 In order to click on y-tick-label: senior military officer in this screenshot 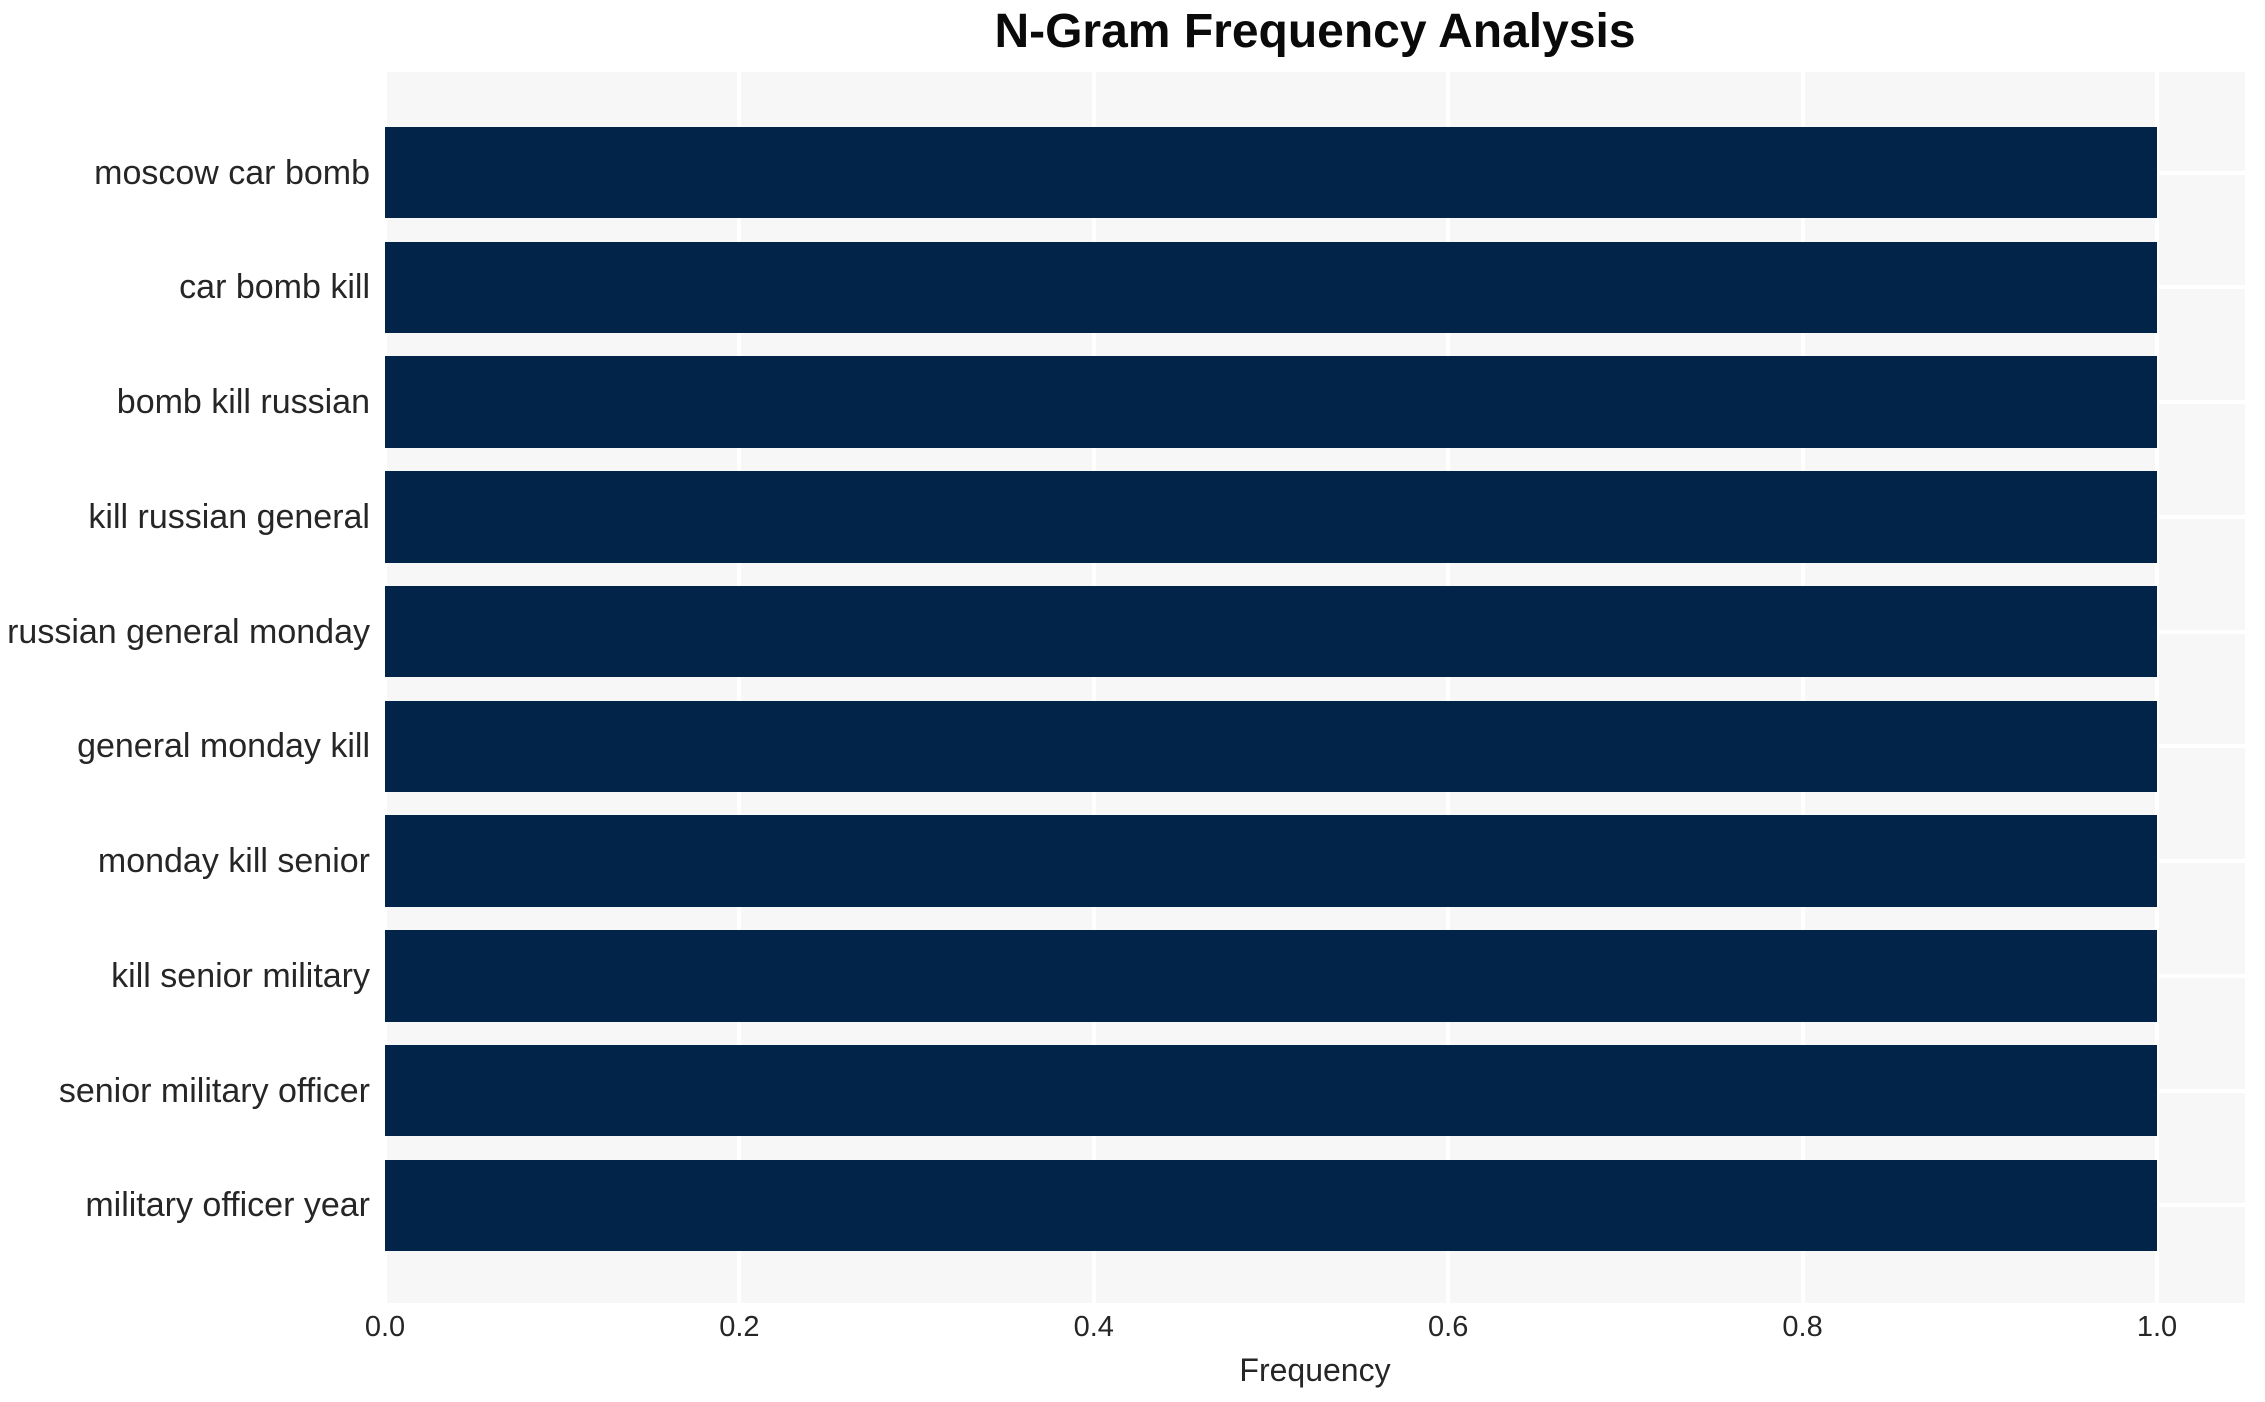, I will do `click(214, 1090)`.